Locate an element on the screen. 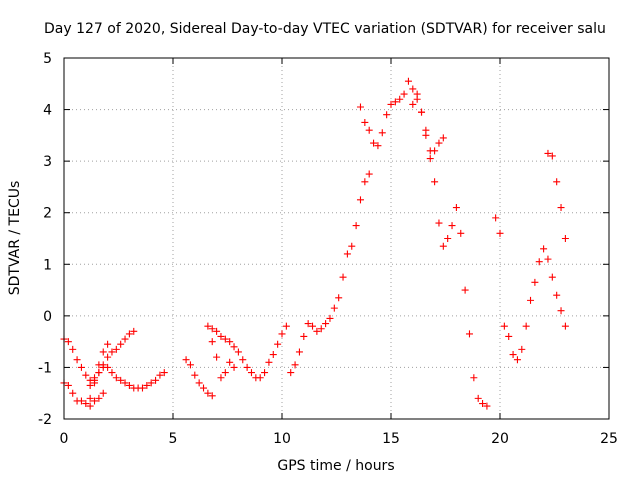 The height and width of the screenshot is (480, 640). y-axis-label: SDTVAR / TECUs is located at coordinates (15, 238).